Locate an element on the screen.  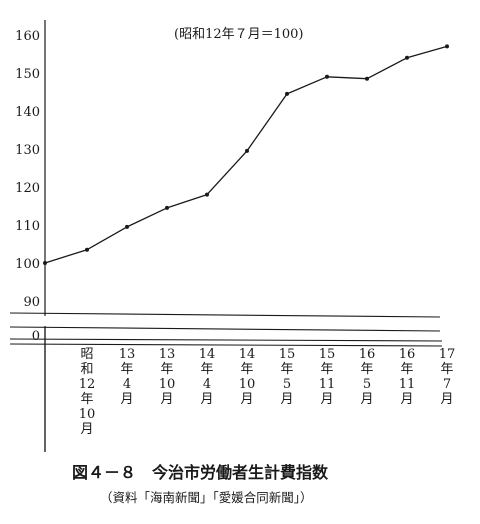
y-tick-label: 120 is located at coordinates (27, 188).